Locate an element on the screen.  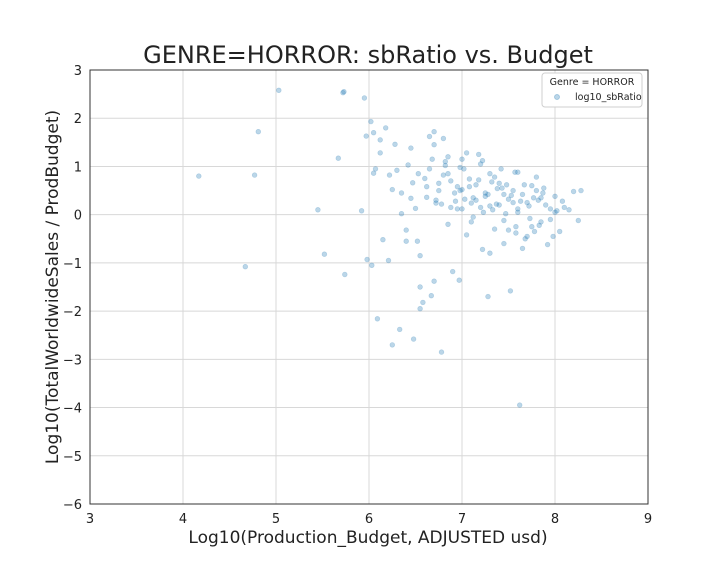
x-tick-label: 9 is located at coordinates (648, 519).